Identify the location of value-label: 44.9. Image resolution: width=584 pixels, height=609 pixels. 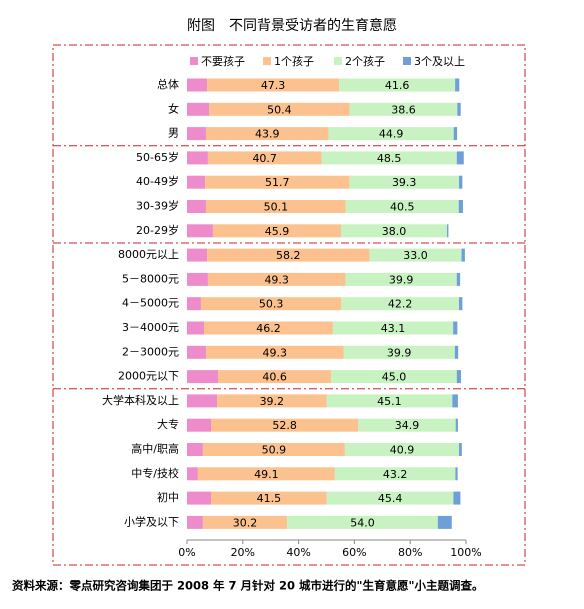
(391, 134).